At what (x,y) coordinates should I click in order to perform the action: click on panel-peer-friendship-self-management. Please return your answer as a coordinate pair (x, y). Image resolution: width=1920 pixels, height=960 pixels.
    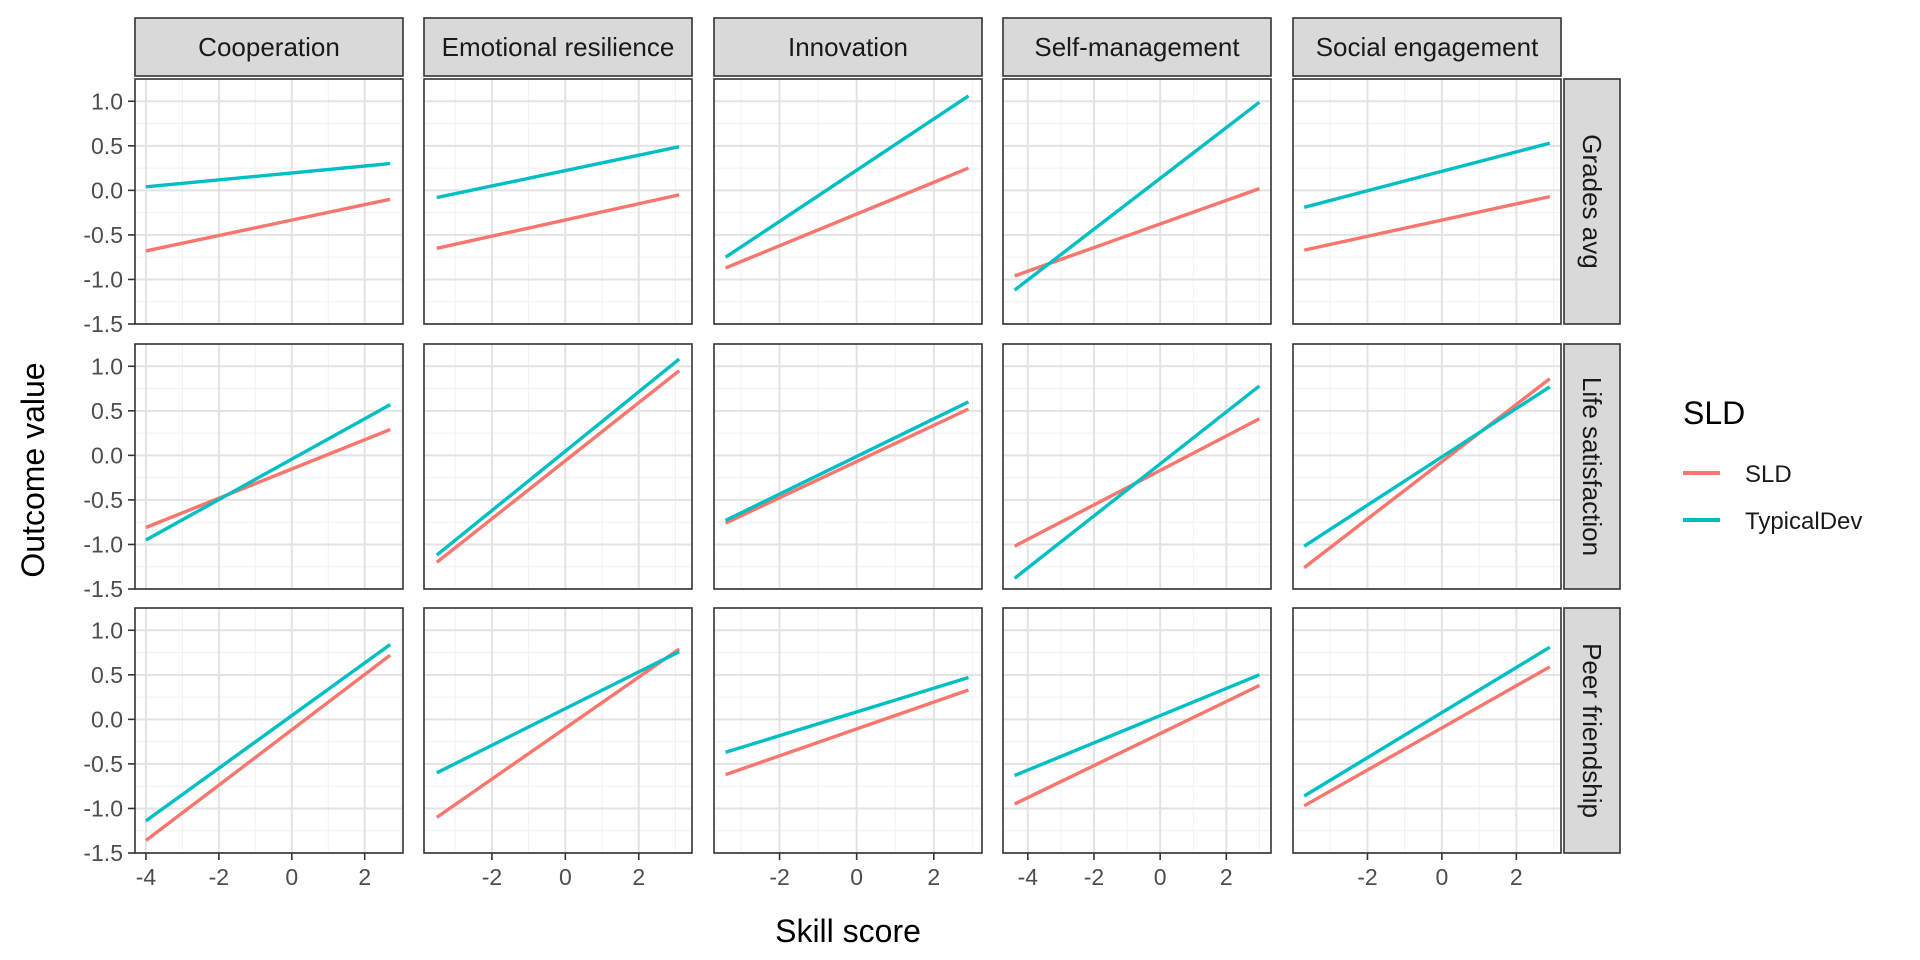
    Looking at the image, I should click on (1137, 730).